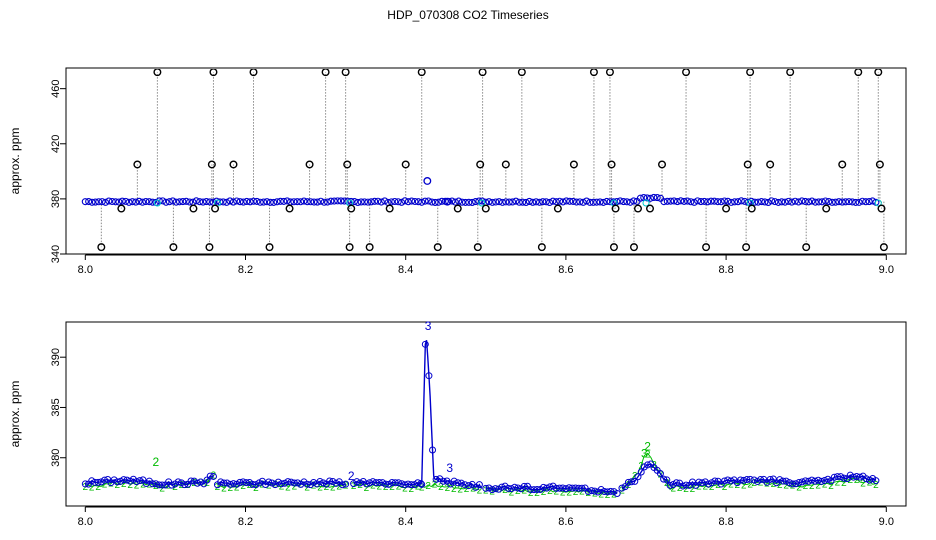 The height and width of the screenshot is (540, 936). I want to click on annotation-label: 3, so click(644, 454).